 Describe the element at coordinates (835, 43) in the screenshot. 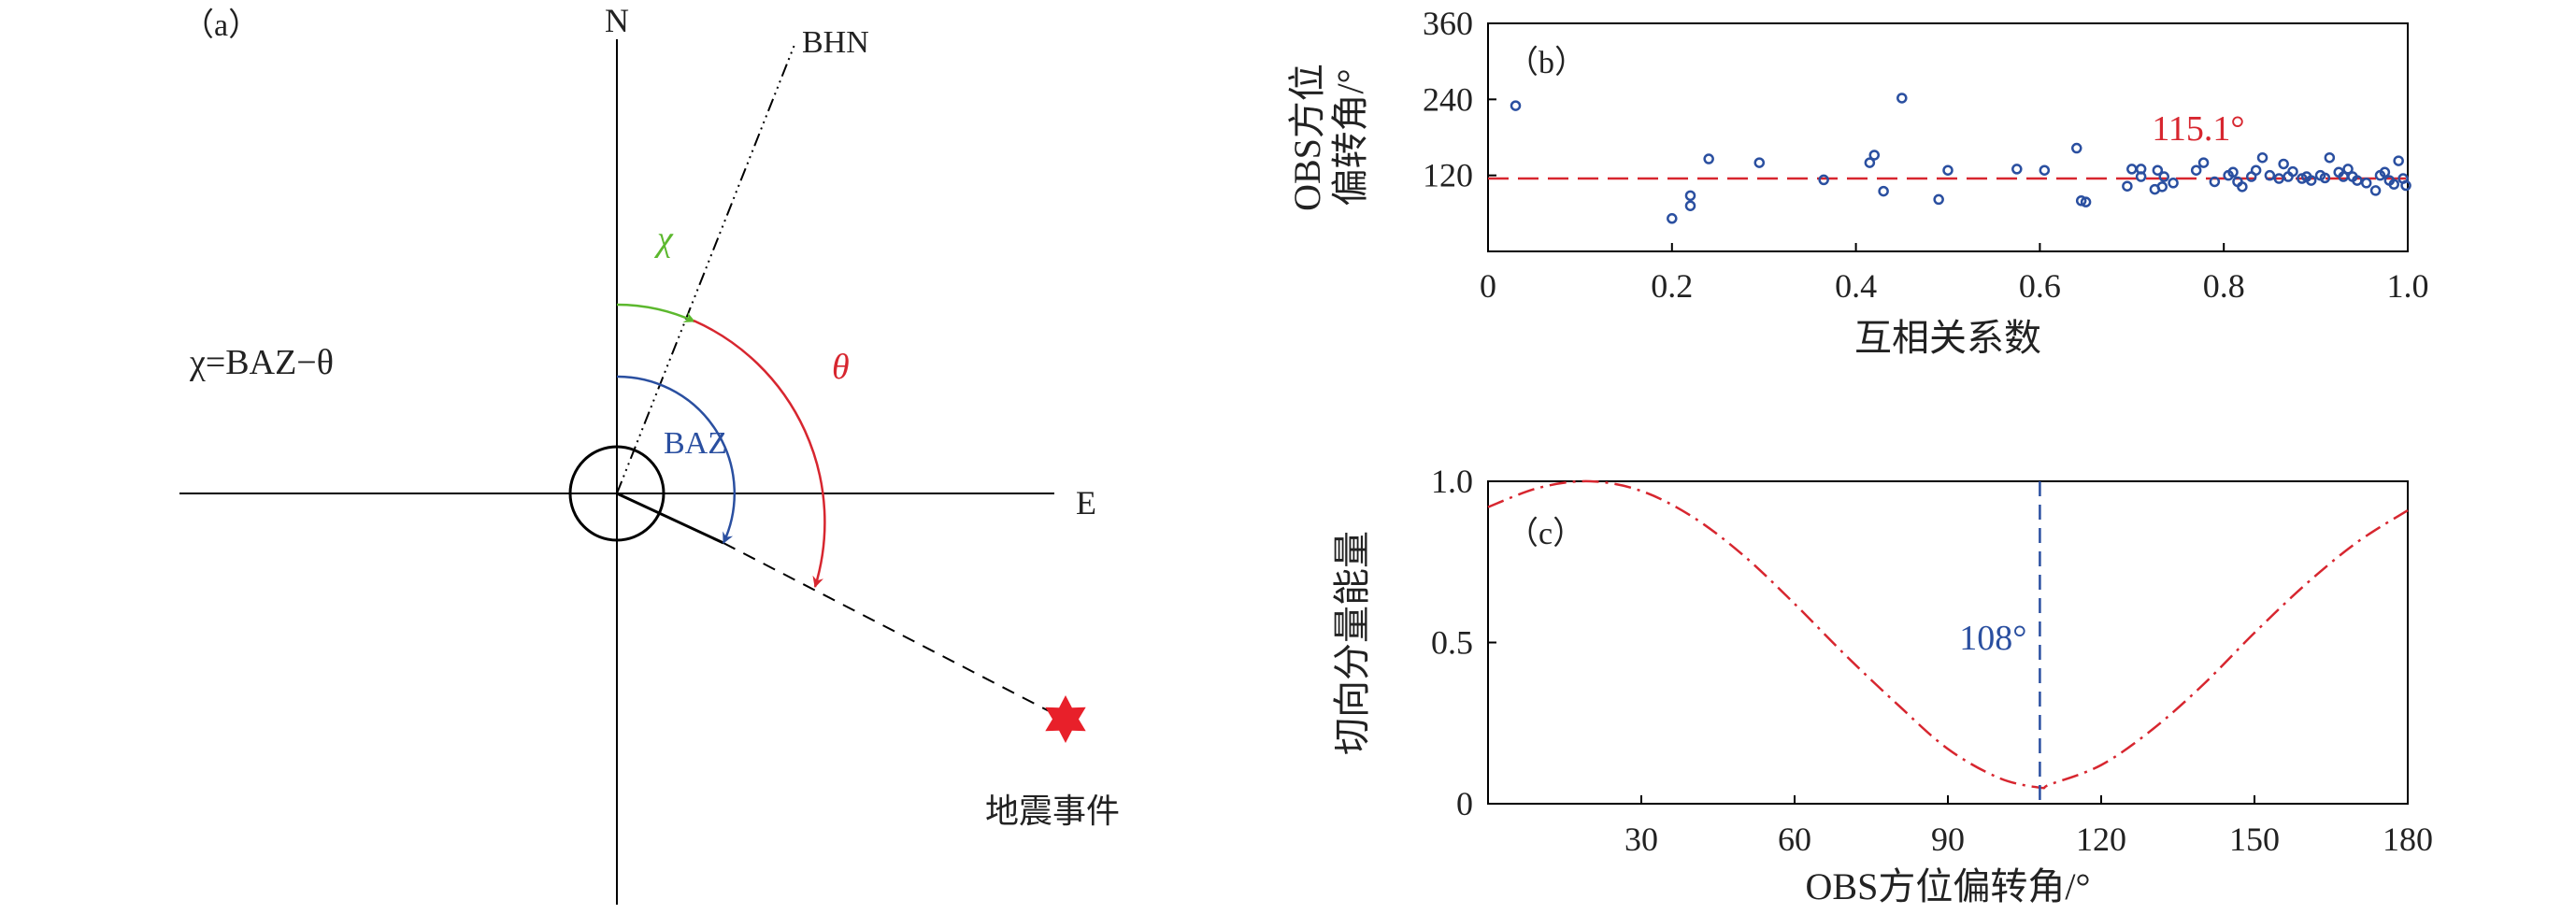

I see `bhn-label: BHN` at that location.